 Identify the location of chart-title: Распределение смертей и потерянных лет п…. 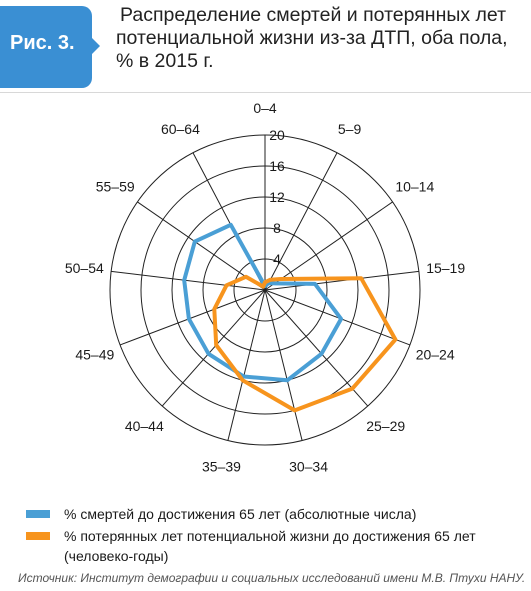
(321, 38).